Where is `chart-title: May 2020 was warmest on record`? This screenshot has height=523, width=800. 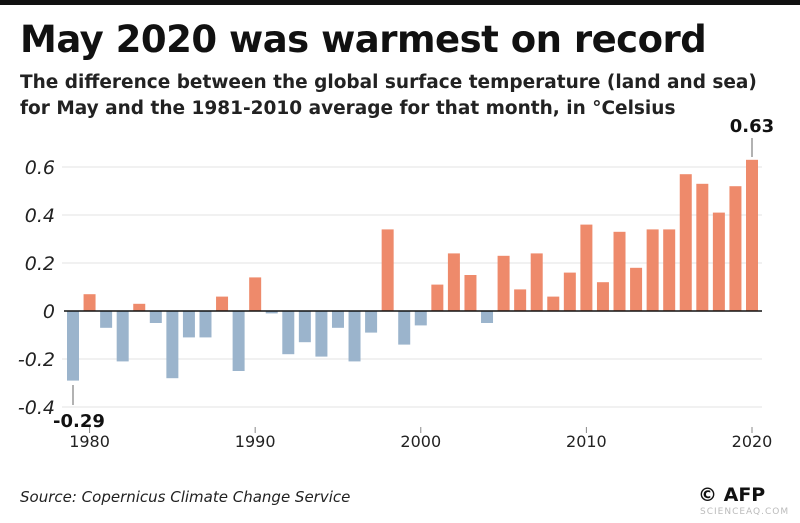 chart-title: May 2020 was warmest on record is located at coordinates (363, 39).